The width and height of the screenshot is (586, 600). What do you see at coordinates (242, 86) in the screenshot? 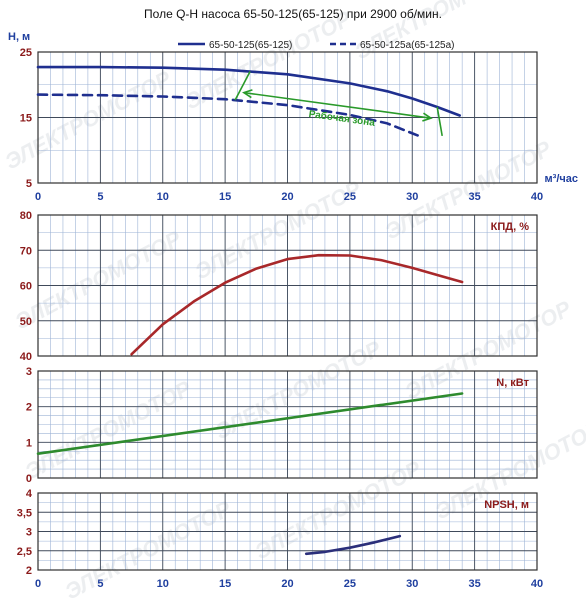
I see `working-zone-left-boundary` at bounding box center [242, 86].